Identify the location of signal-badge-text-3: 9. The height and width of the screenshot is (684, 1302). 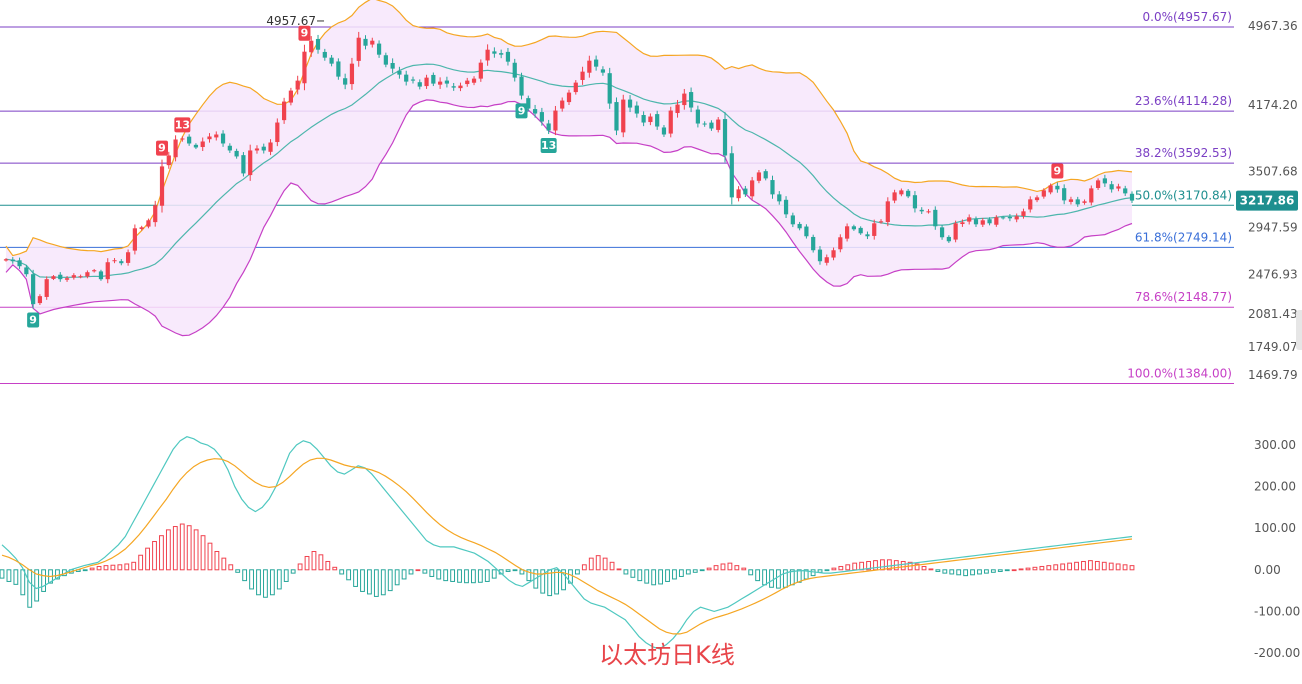
(305, 33).